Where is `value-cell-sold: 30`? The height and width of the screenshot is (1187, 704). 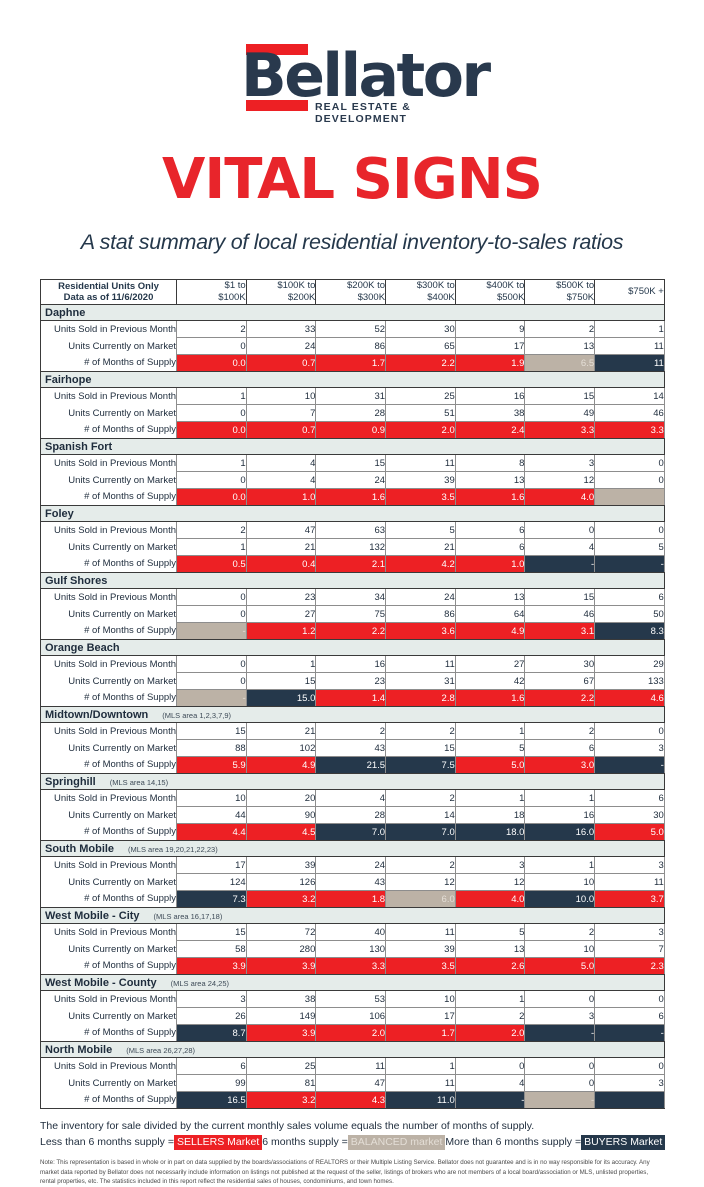 value-cell-sold: 30 is located at coordinates (560, 664).